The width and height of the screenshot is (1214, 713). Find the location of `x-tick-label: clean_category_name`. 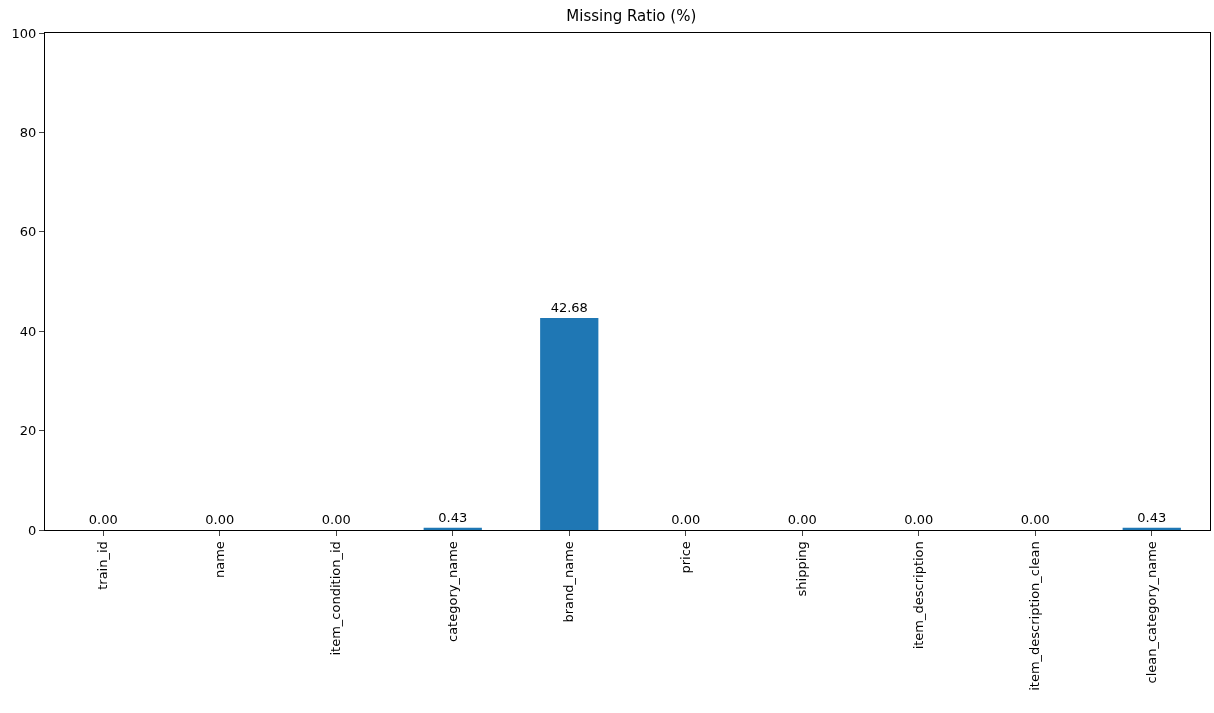

x-tick-label: clean_category_name is located at coordinates (1151, 612).